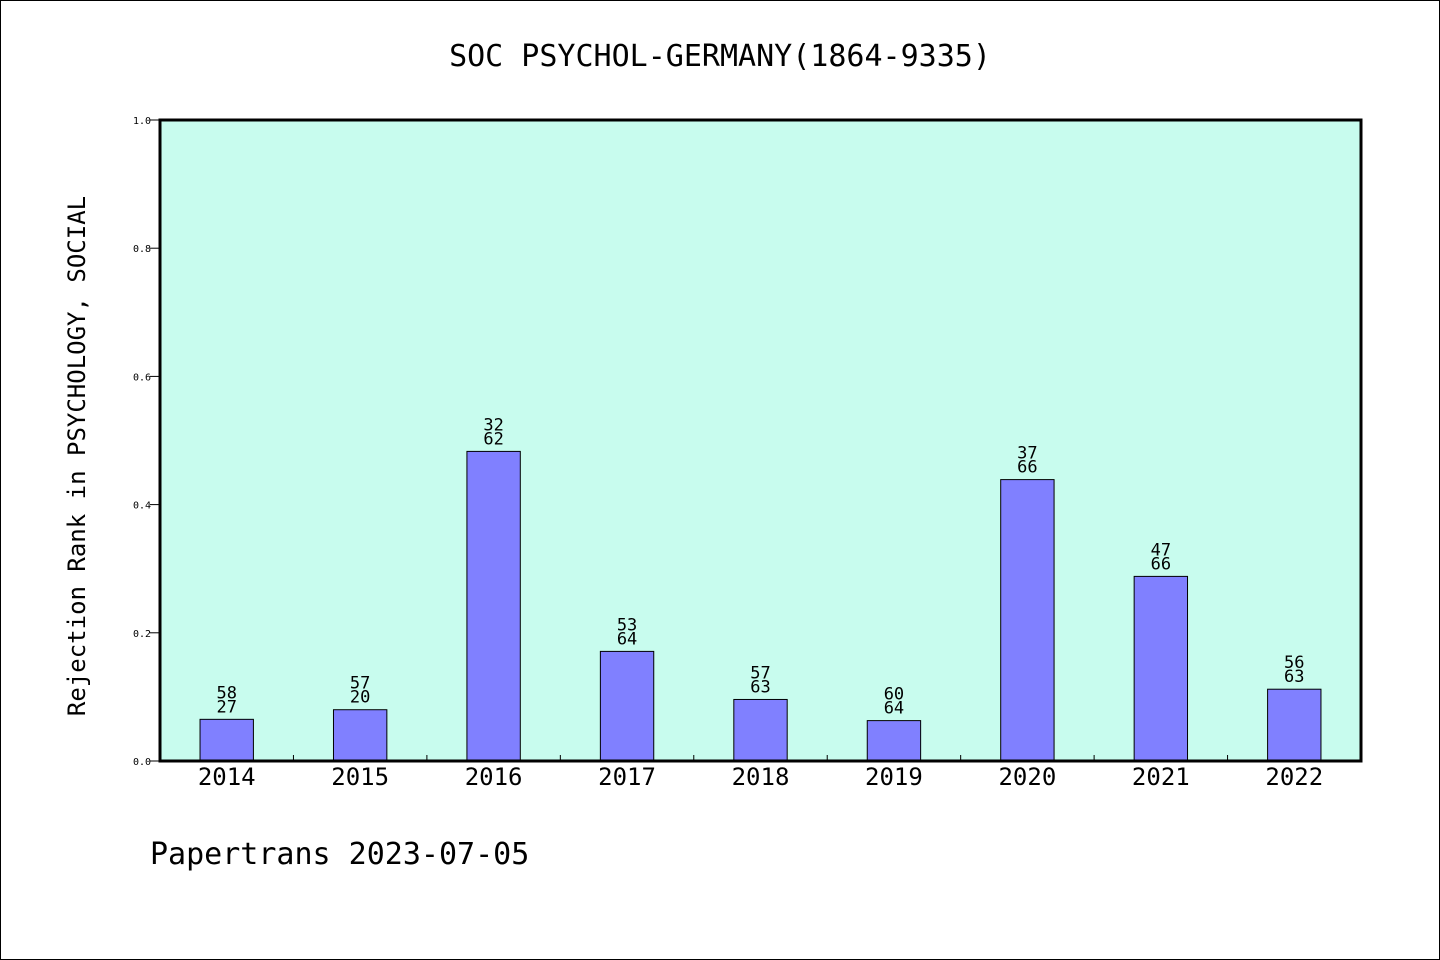  What do you see at coordinates (146, 442) in the screenshot?
I see `y-axis: 0.0 0.2 0.4 0.6 0.8 1.0` at bounding box center [146, 442].